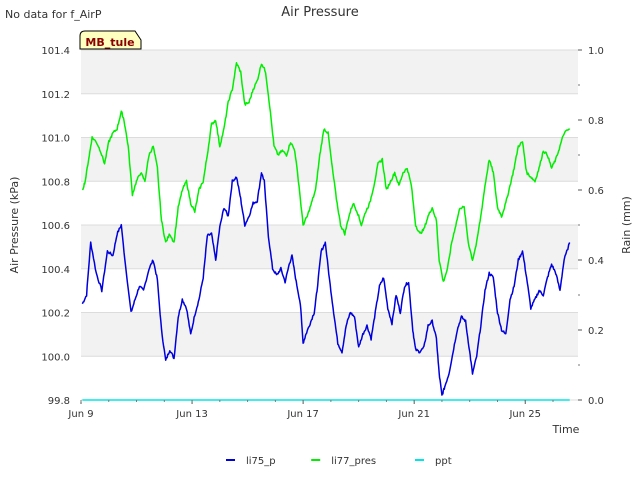 Image resolution: width=640 pixels, height=480 pixels. Describe the element at coordinates (596, 261) in the screenshot. I see `y-right-tick-label: 0.4` at that location.